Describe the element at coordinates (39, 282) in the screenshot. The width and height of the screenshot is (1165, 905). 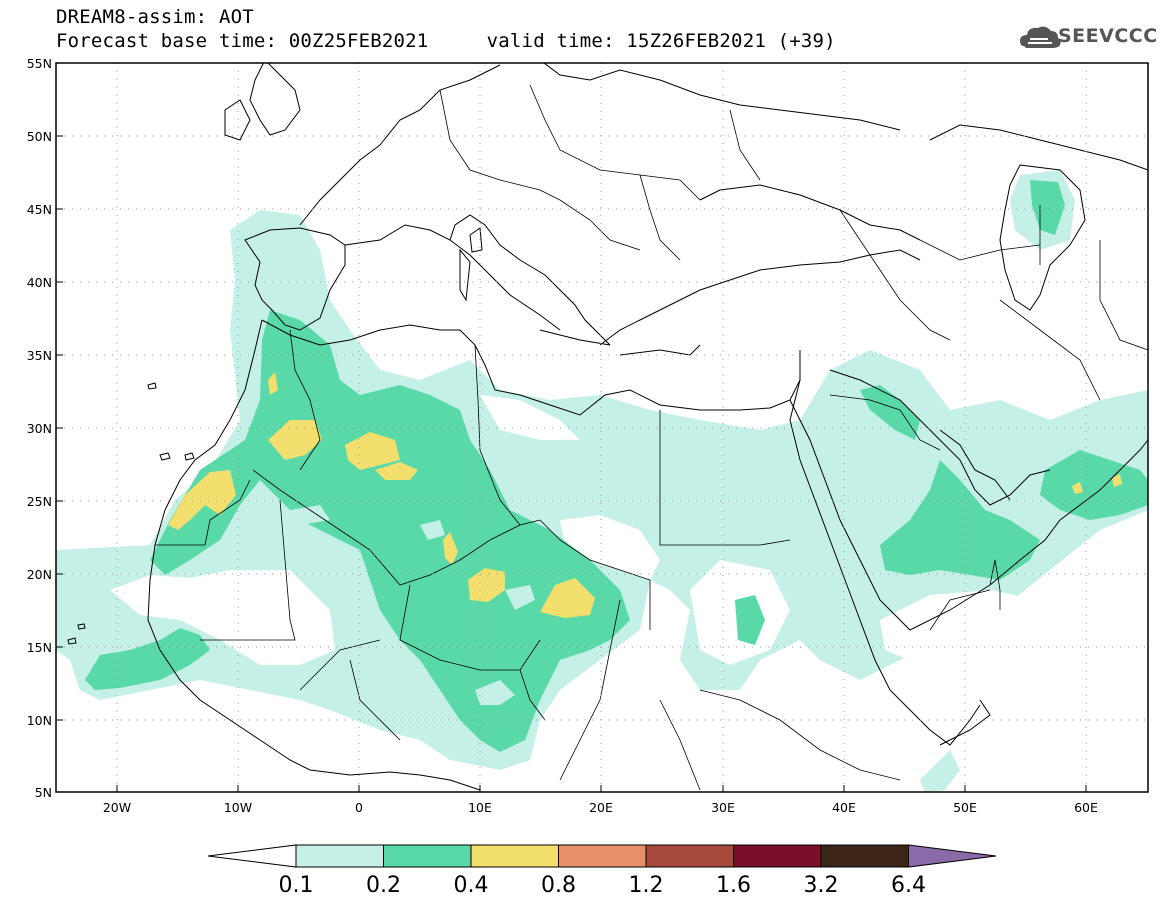
I see `lat-label: 40N` at that location.